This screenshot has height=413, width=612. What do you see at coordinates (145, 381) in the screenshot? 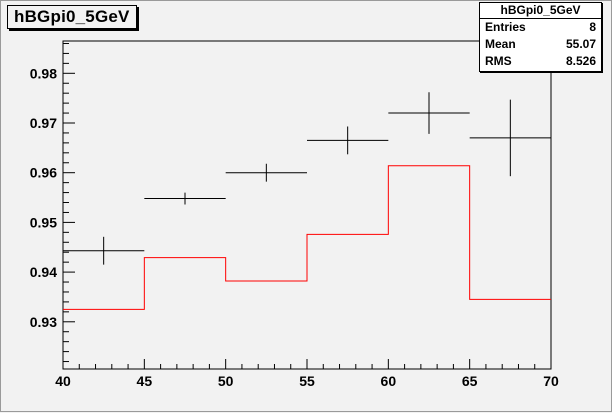
I see `x-tick-label: 45` at bounding box center [145, 381].